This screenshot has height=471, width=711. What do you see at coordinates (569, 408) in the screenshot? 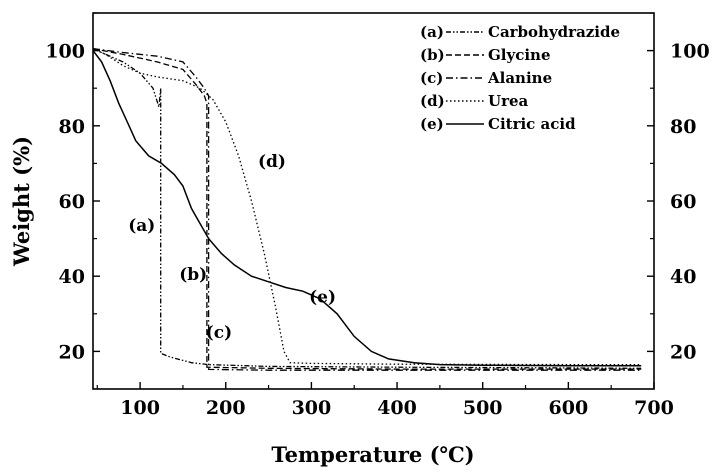
I see `x-tick-label: 600` at bounding box center [569, 408].